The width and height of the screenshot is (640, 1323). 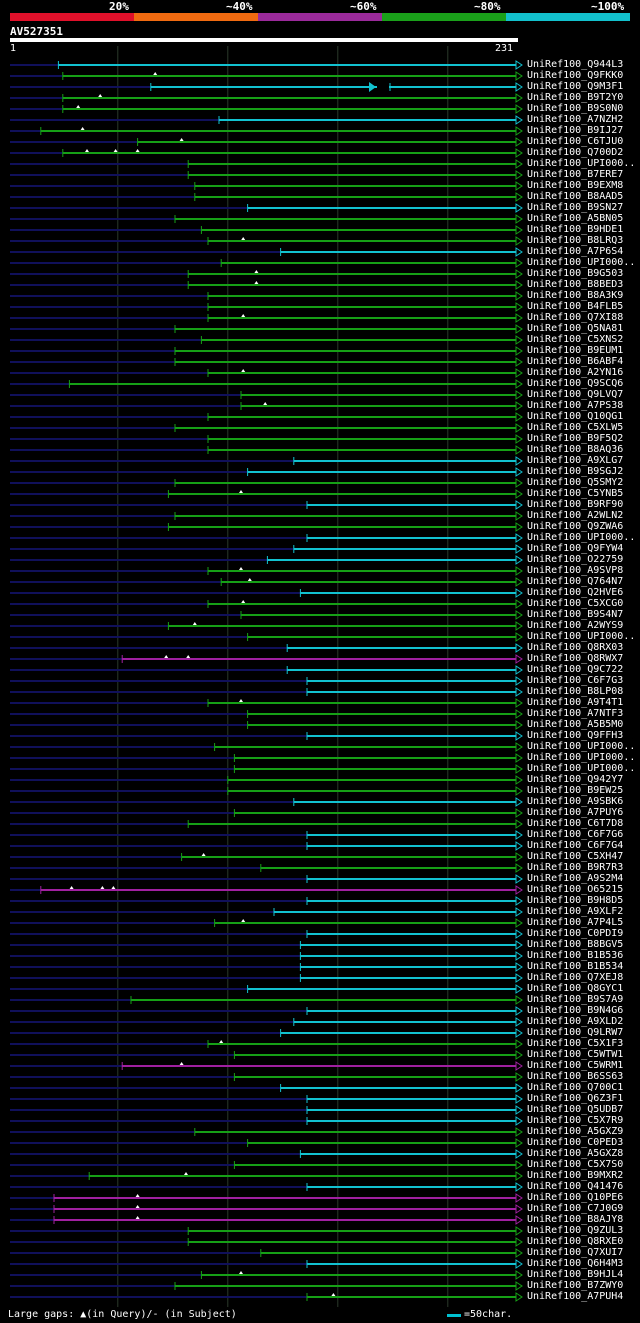 I want to click on hit-label: UniRef100_Q10PE6, so click(x=575, y=1197).